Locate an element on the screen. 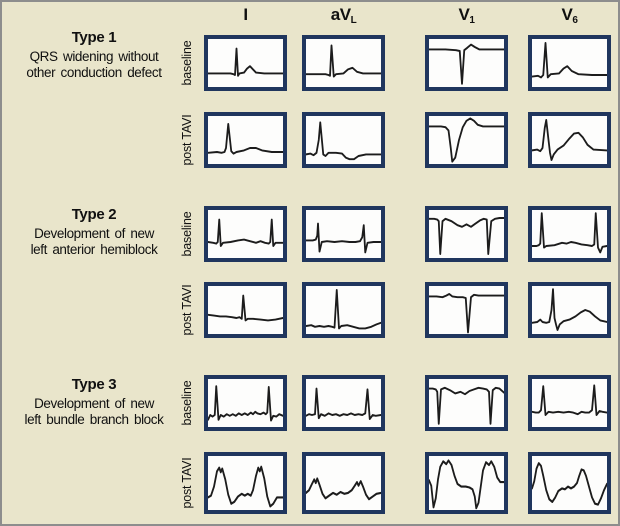 The height and width of the screenshot is (526, 620). section-title: Type 1 is located at coordinates (94, 37).